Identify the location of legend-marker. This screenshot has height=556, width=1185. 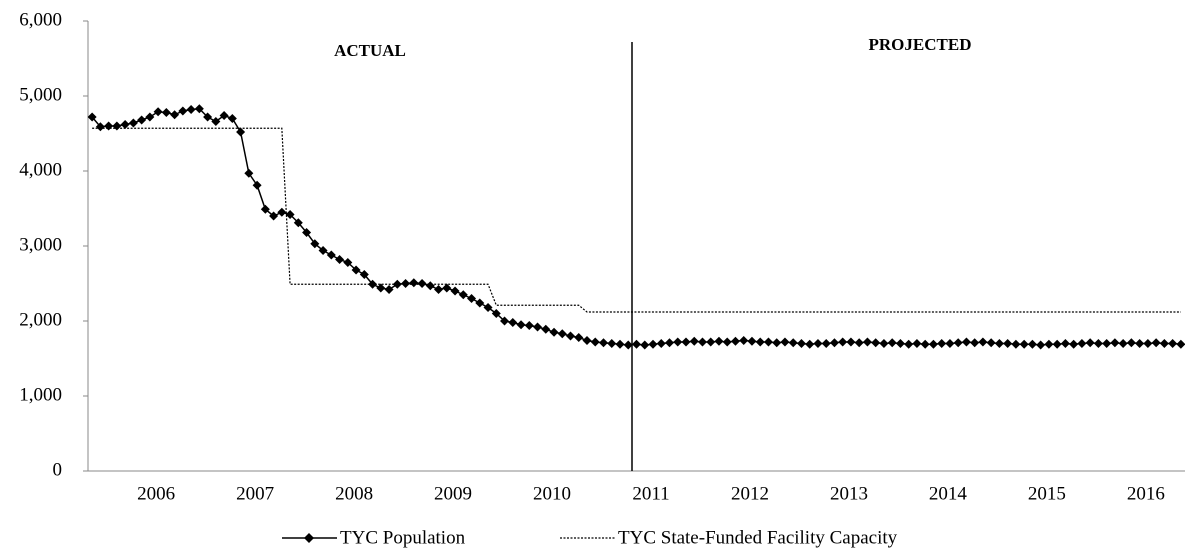
(309, 538).